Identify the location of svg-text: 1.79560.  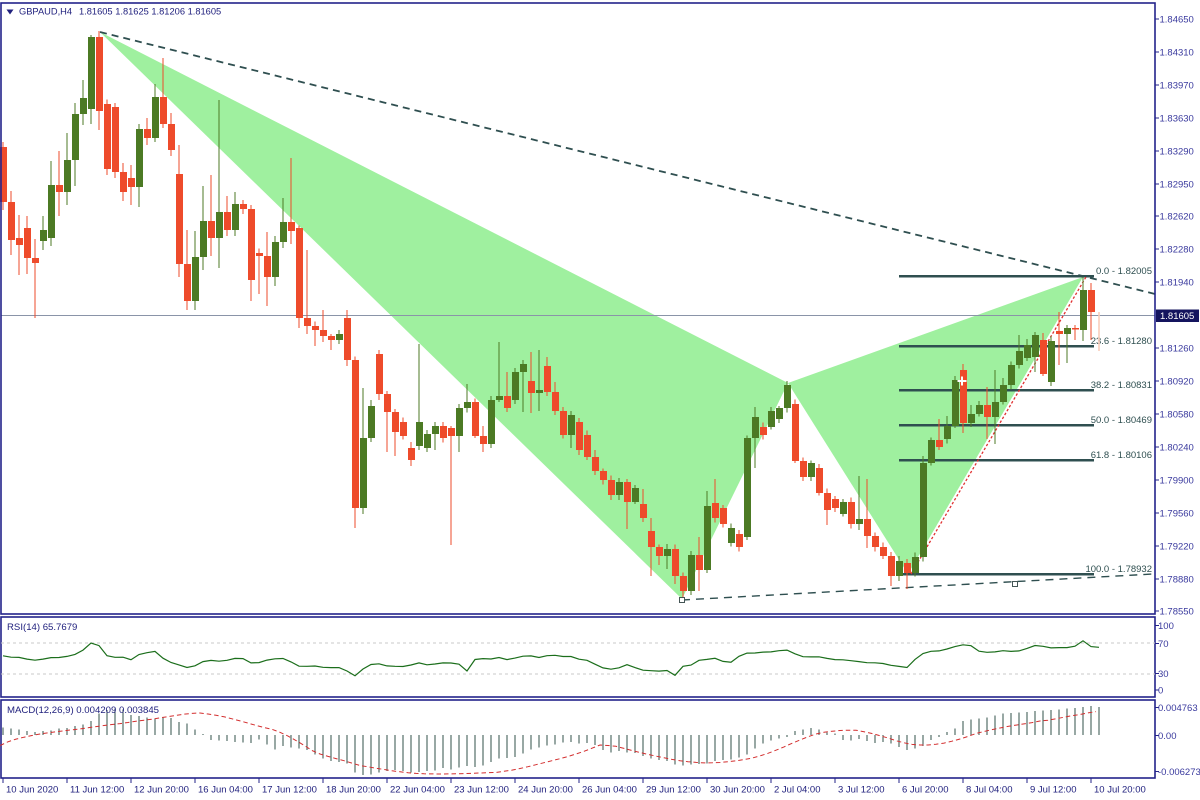
(1177, 514).